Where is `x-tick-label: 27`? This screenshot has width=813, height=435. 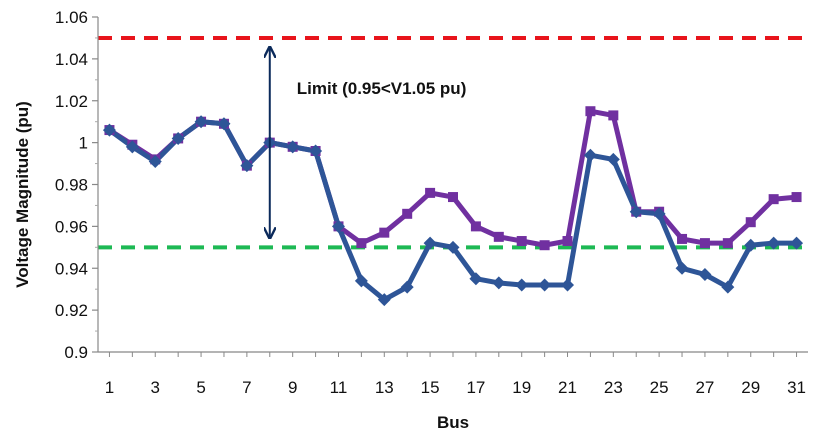 x-tick-label: 27 is located at coordinates (704, 387).